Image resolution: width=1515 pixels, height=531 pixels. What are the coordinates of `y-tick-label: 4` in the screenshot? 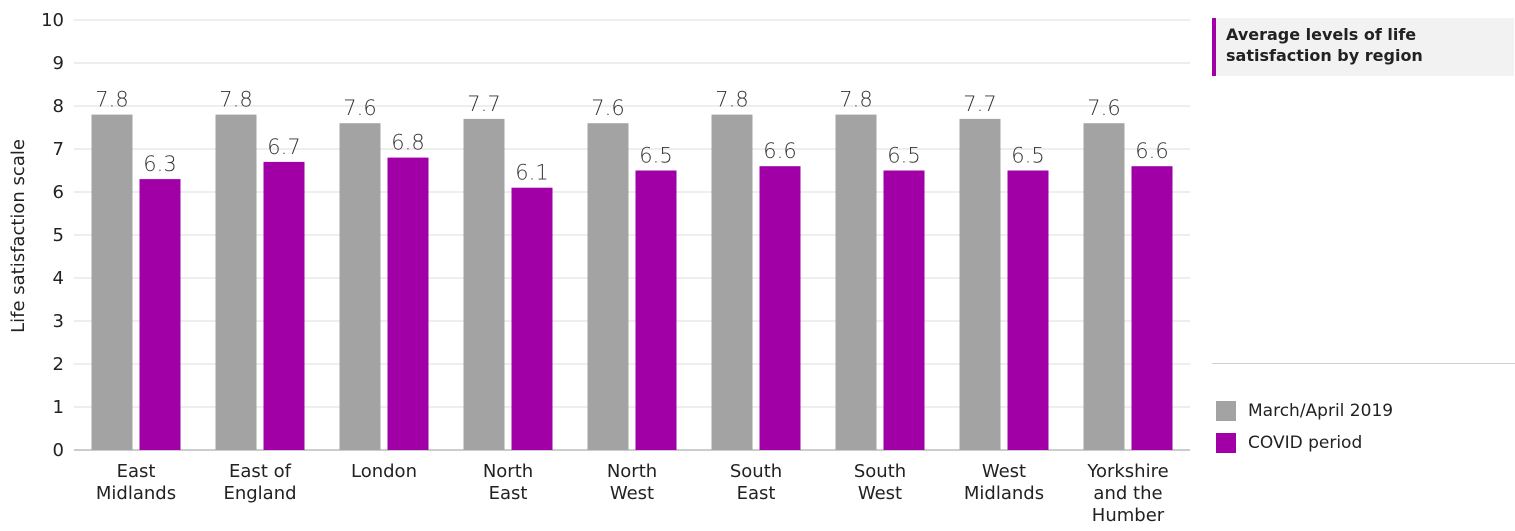 It's located at (58, 278).